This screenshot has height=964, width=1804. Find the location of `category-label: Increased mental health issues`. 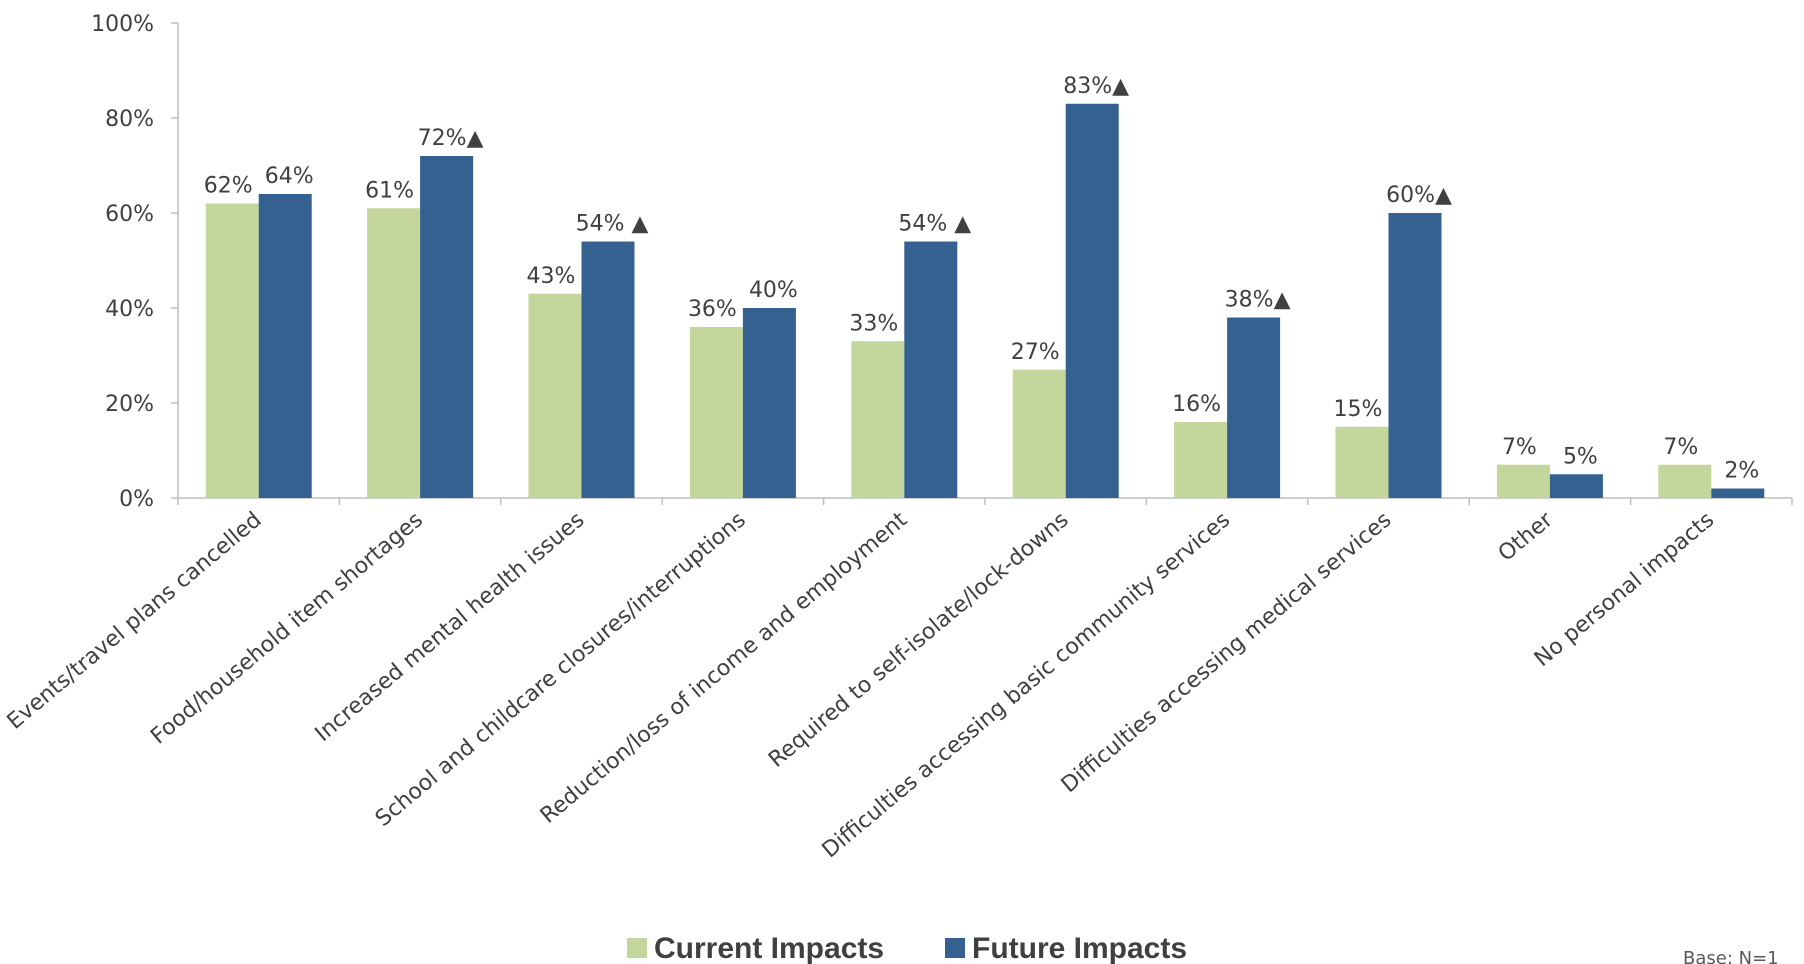

category-label: Increased mental health issues is located at coordinates (450, 626).